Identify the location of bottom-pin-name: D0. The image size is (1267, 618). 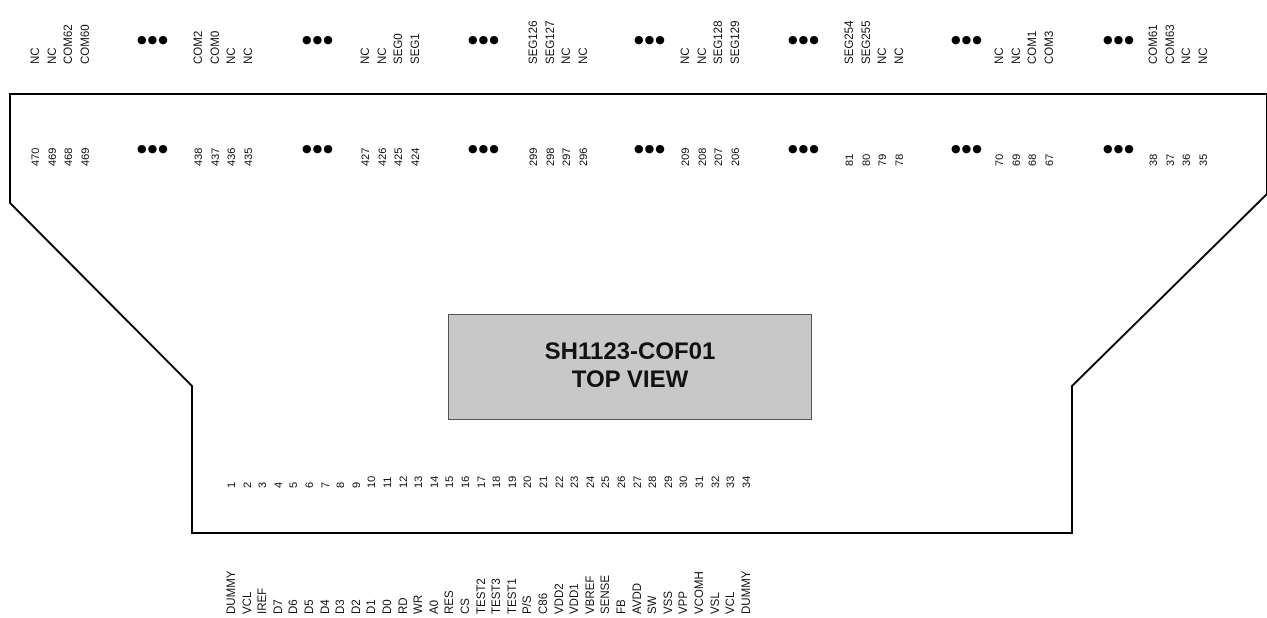
(388, 606).